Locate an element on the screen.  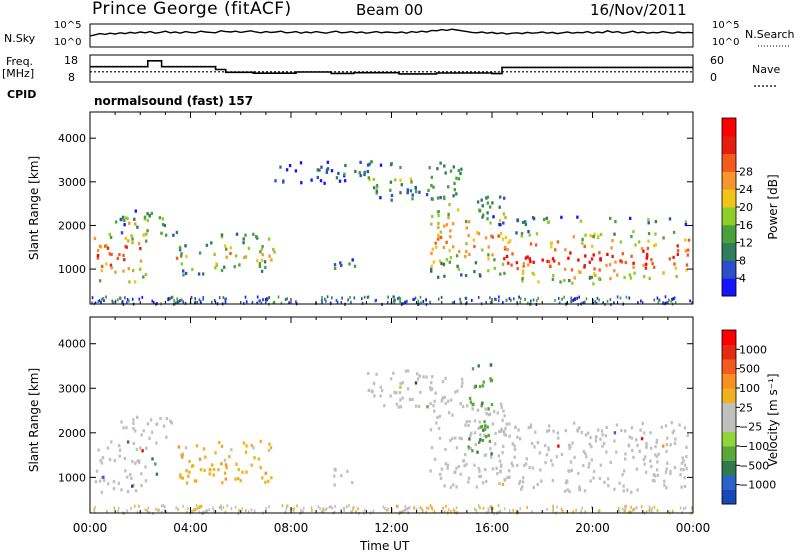
noise-tick-top-left: 10^5 is located at coordinates (68, 25).